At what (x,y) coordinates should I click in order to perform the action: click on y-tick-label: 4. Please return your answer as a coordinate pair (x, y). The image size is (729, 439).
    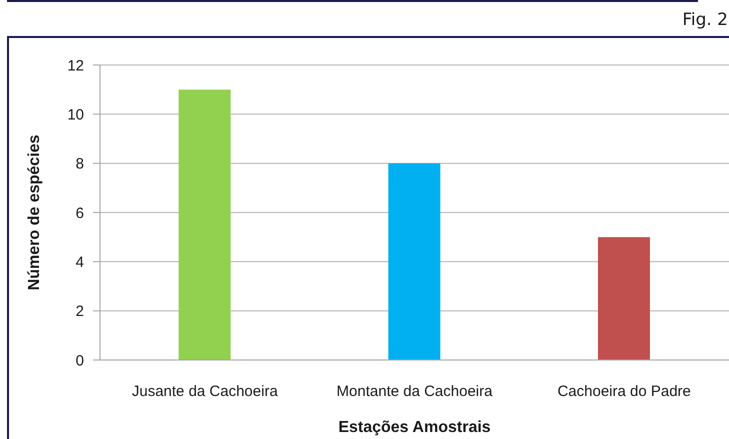
    Looking at the image, I should click on (80, 262).